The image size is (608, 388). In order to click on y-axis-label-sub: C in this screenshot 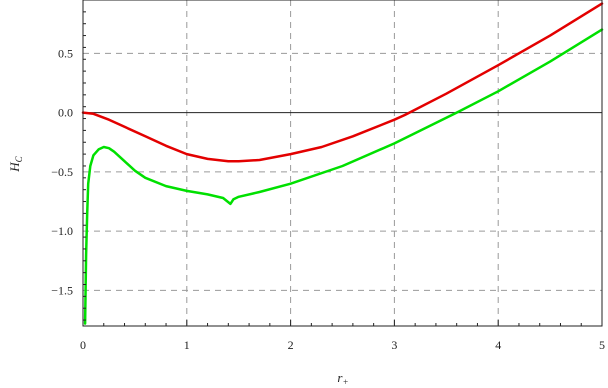, I will do `click(19, 158)`.